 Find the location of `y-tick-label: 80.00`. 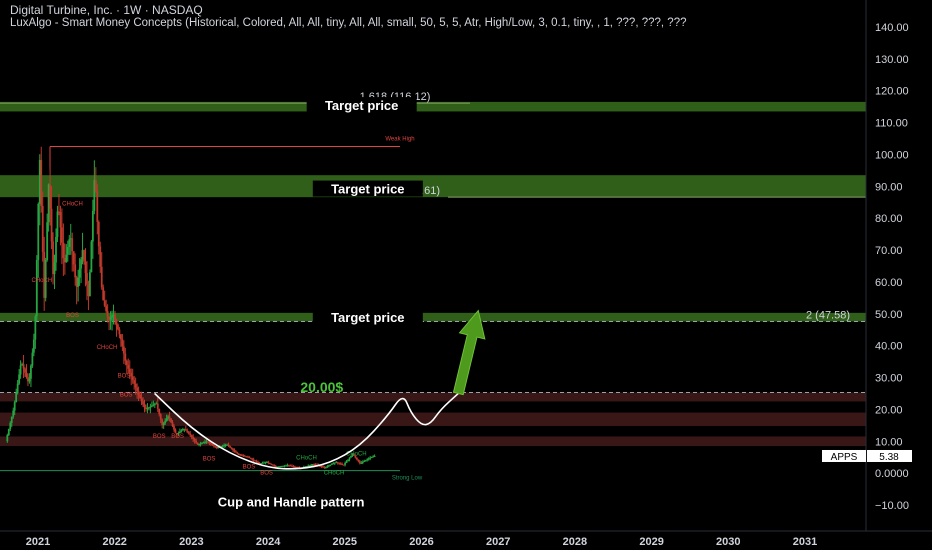

y-tick-label: 80.00 is located at coordinates (889, 219).